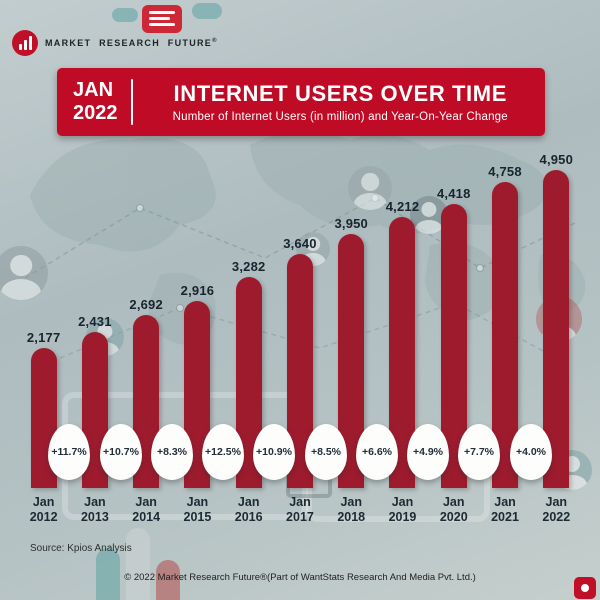  What do you see at coordinates (585, 588) in the screenshot?
I see `corner-badge-icon` at bounding box center [585, 588].